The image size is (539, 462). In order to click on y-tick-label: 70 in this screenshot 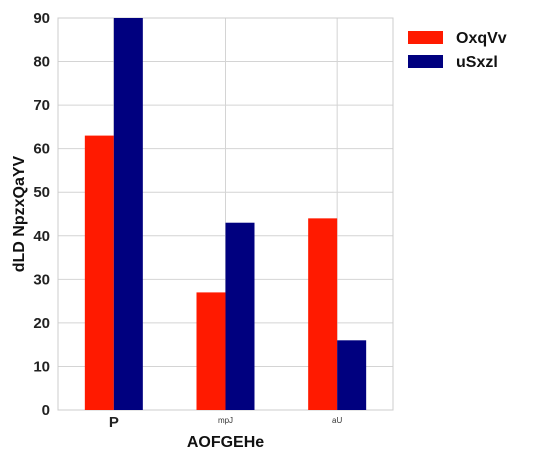, I will do `click(41, 105)`.